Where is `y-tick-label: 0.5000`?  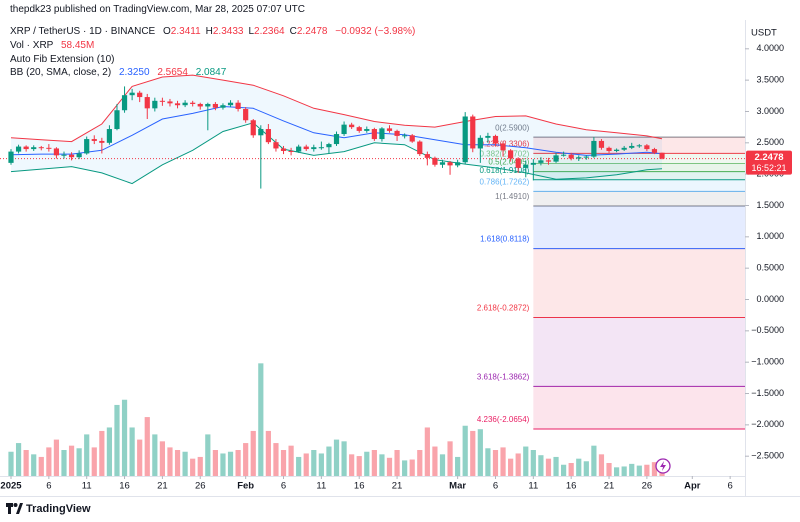 y-tick-label: 0.5000 is located at coordinates (770, 268).